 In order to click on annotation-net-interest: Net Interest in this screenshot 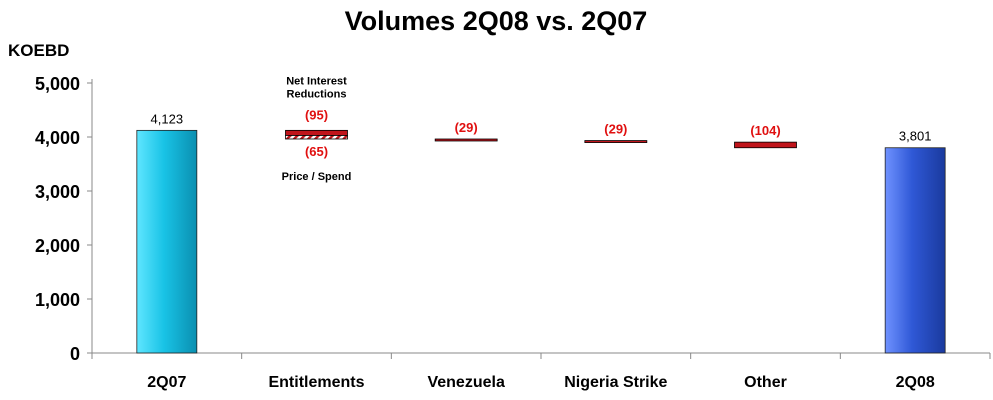, I will do `click(316, 81)`.